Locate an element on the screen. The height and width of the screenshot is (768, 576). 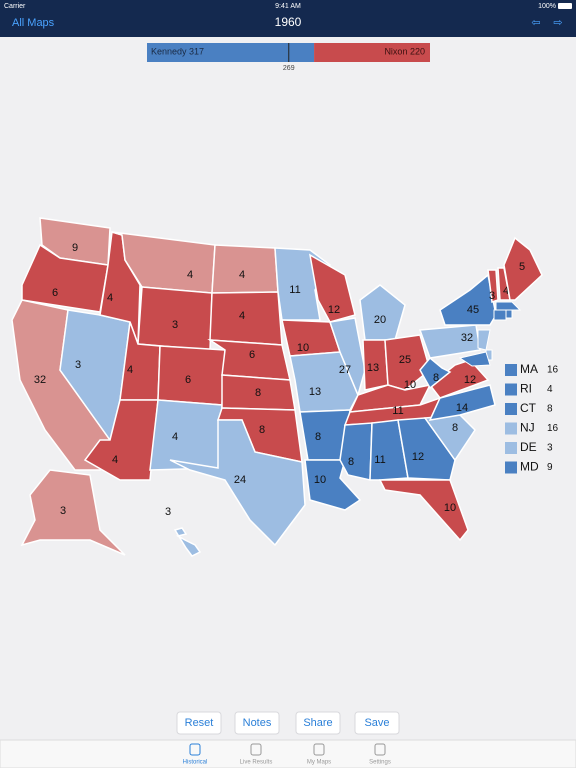
nav-bar is located at coordinates (288, 18).